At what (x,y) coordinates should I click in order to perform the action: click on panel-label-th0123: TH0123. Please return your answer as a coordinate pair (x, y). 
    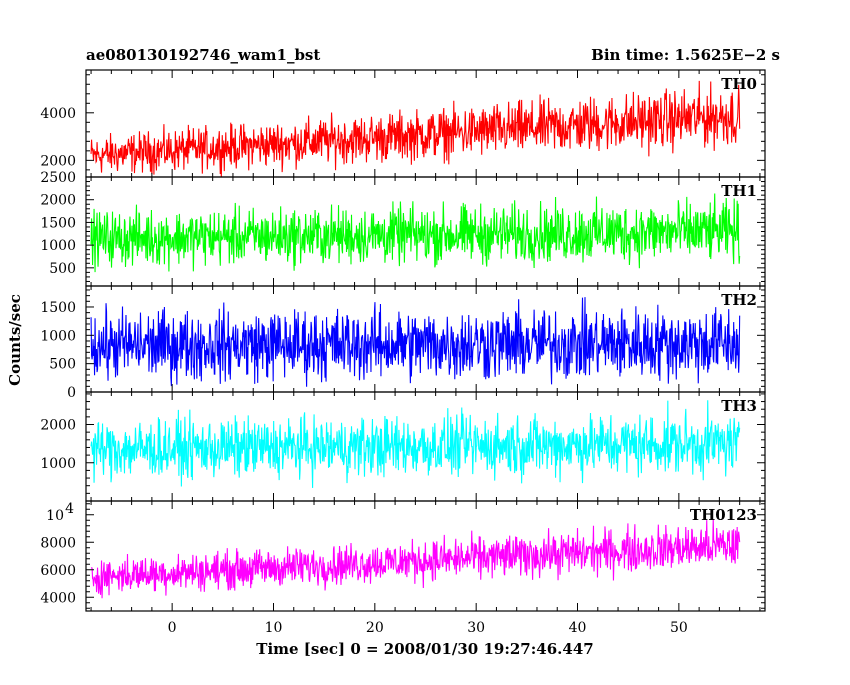
    Looking at the image, I should click on (723, 515).